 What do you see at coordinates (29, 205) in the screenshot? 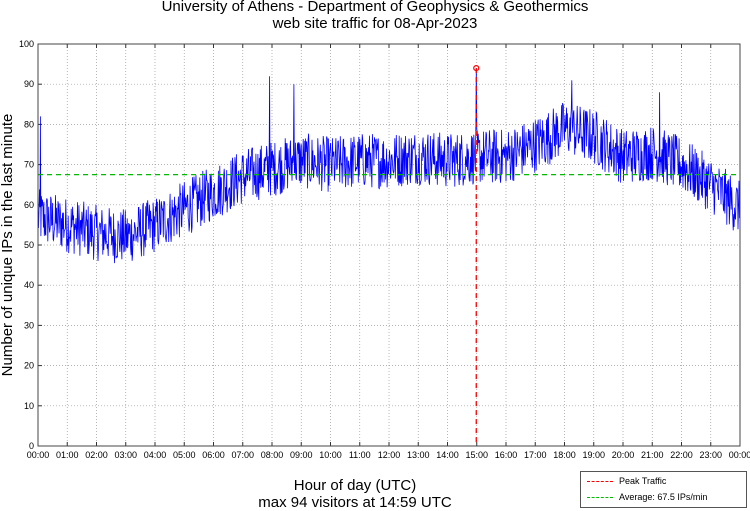
I see `y-tick-label: 60` at bounding box center [29, 205].